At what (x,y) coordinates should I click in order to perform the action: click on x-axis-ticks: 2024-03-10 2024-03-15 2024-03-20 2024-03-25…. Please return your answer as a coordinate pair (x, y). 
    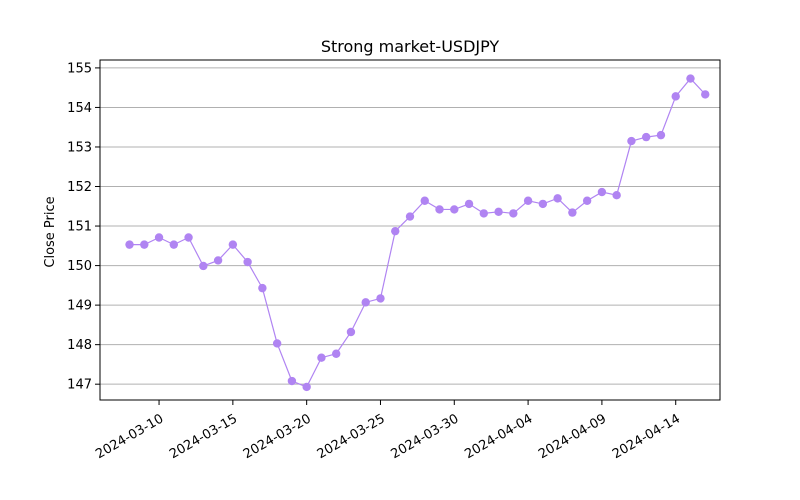
    Looking at the image, I should click on (388, 431).